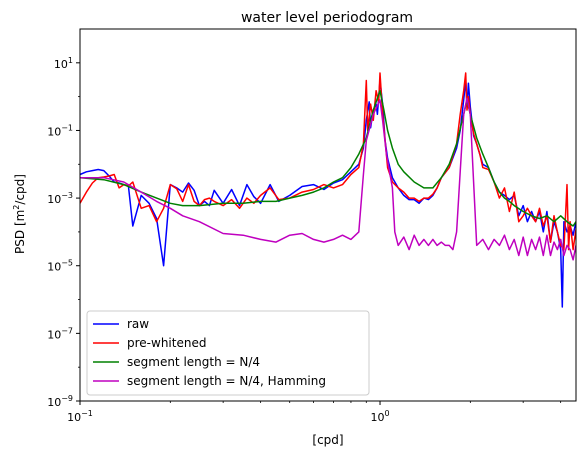 This screenshot has height=457, width=586. What do you see at coordinates (327, 440) in the screenshot?
I see `x-axis-label: [cpd]` at bounding box center [327, 440].